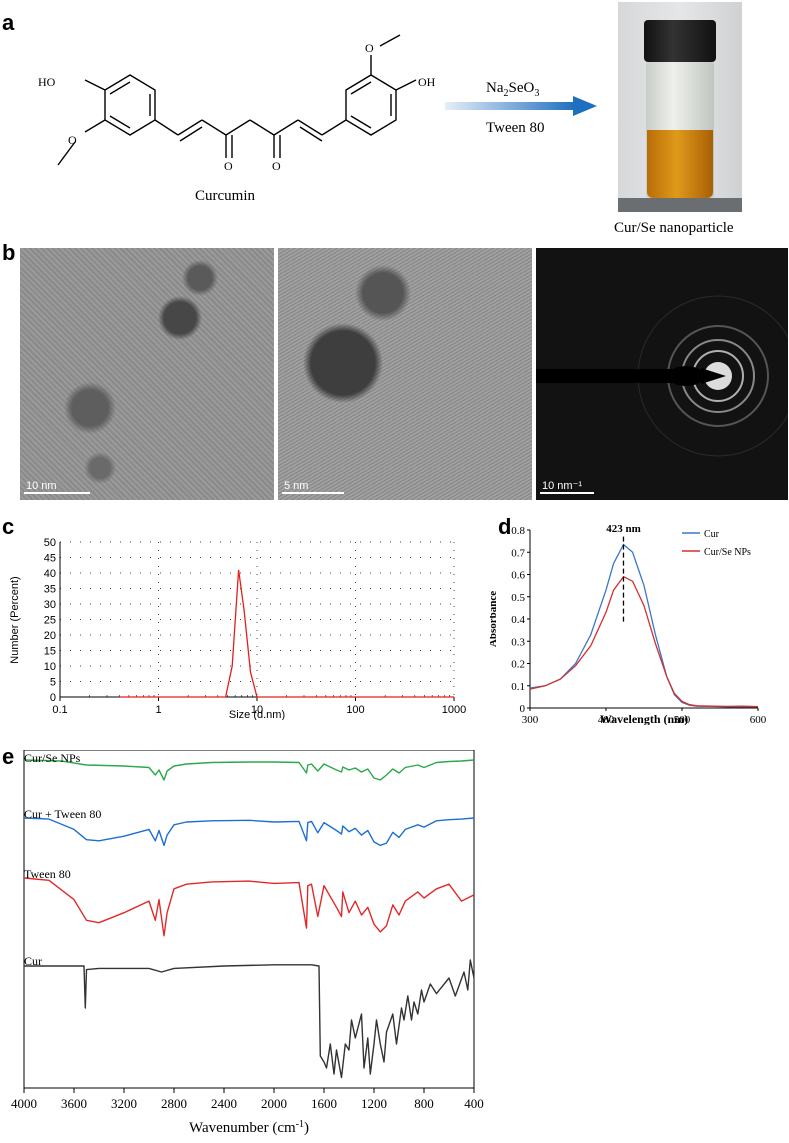 This screenshot has width=789, height=1143. I want to click on chart-d-series, so click(644, 625).